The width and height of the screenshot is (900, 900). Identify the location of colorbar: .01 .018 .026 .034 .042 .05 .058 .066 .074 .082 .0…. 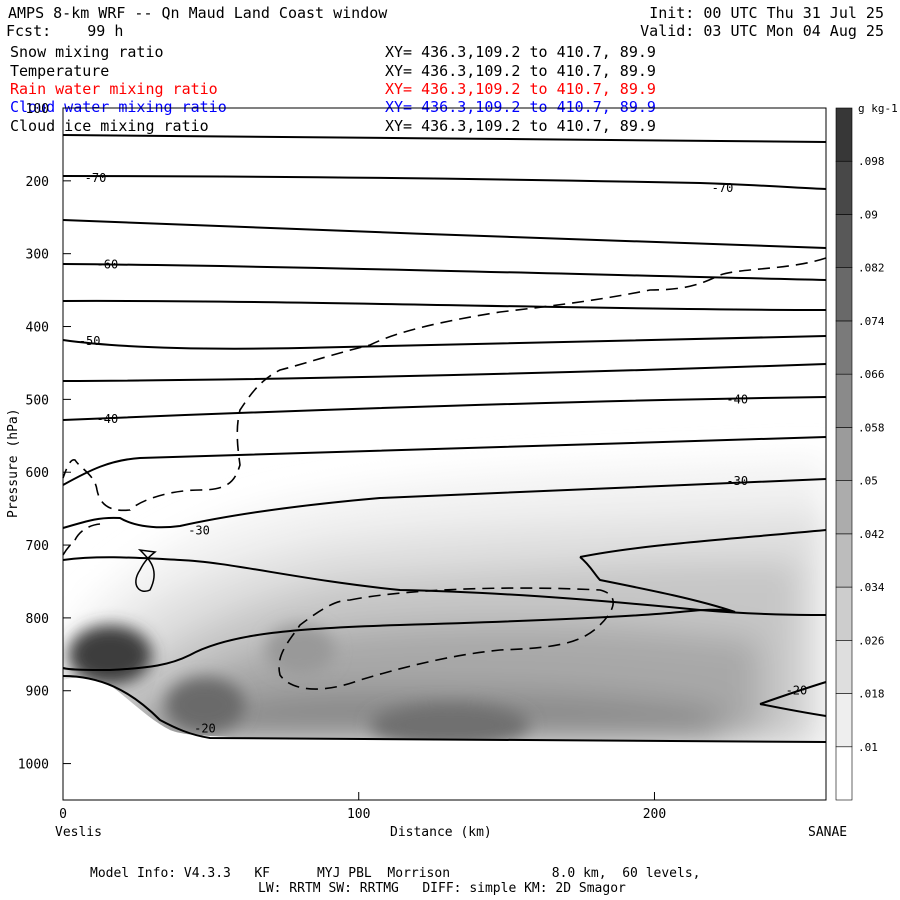
(860, 454).